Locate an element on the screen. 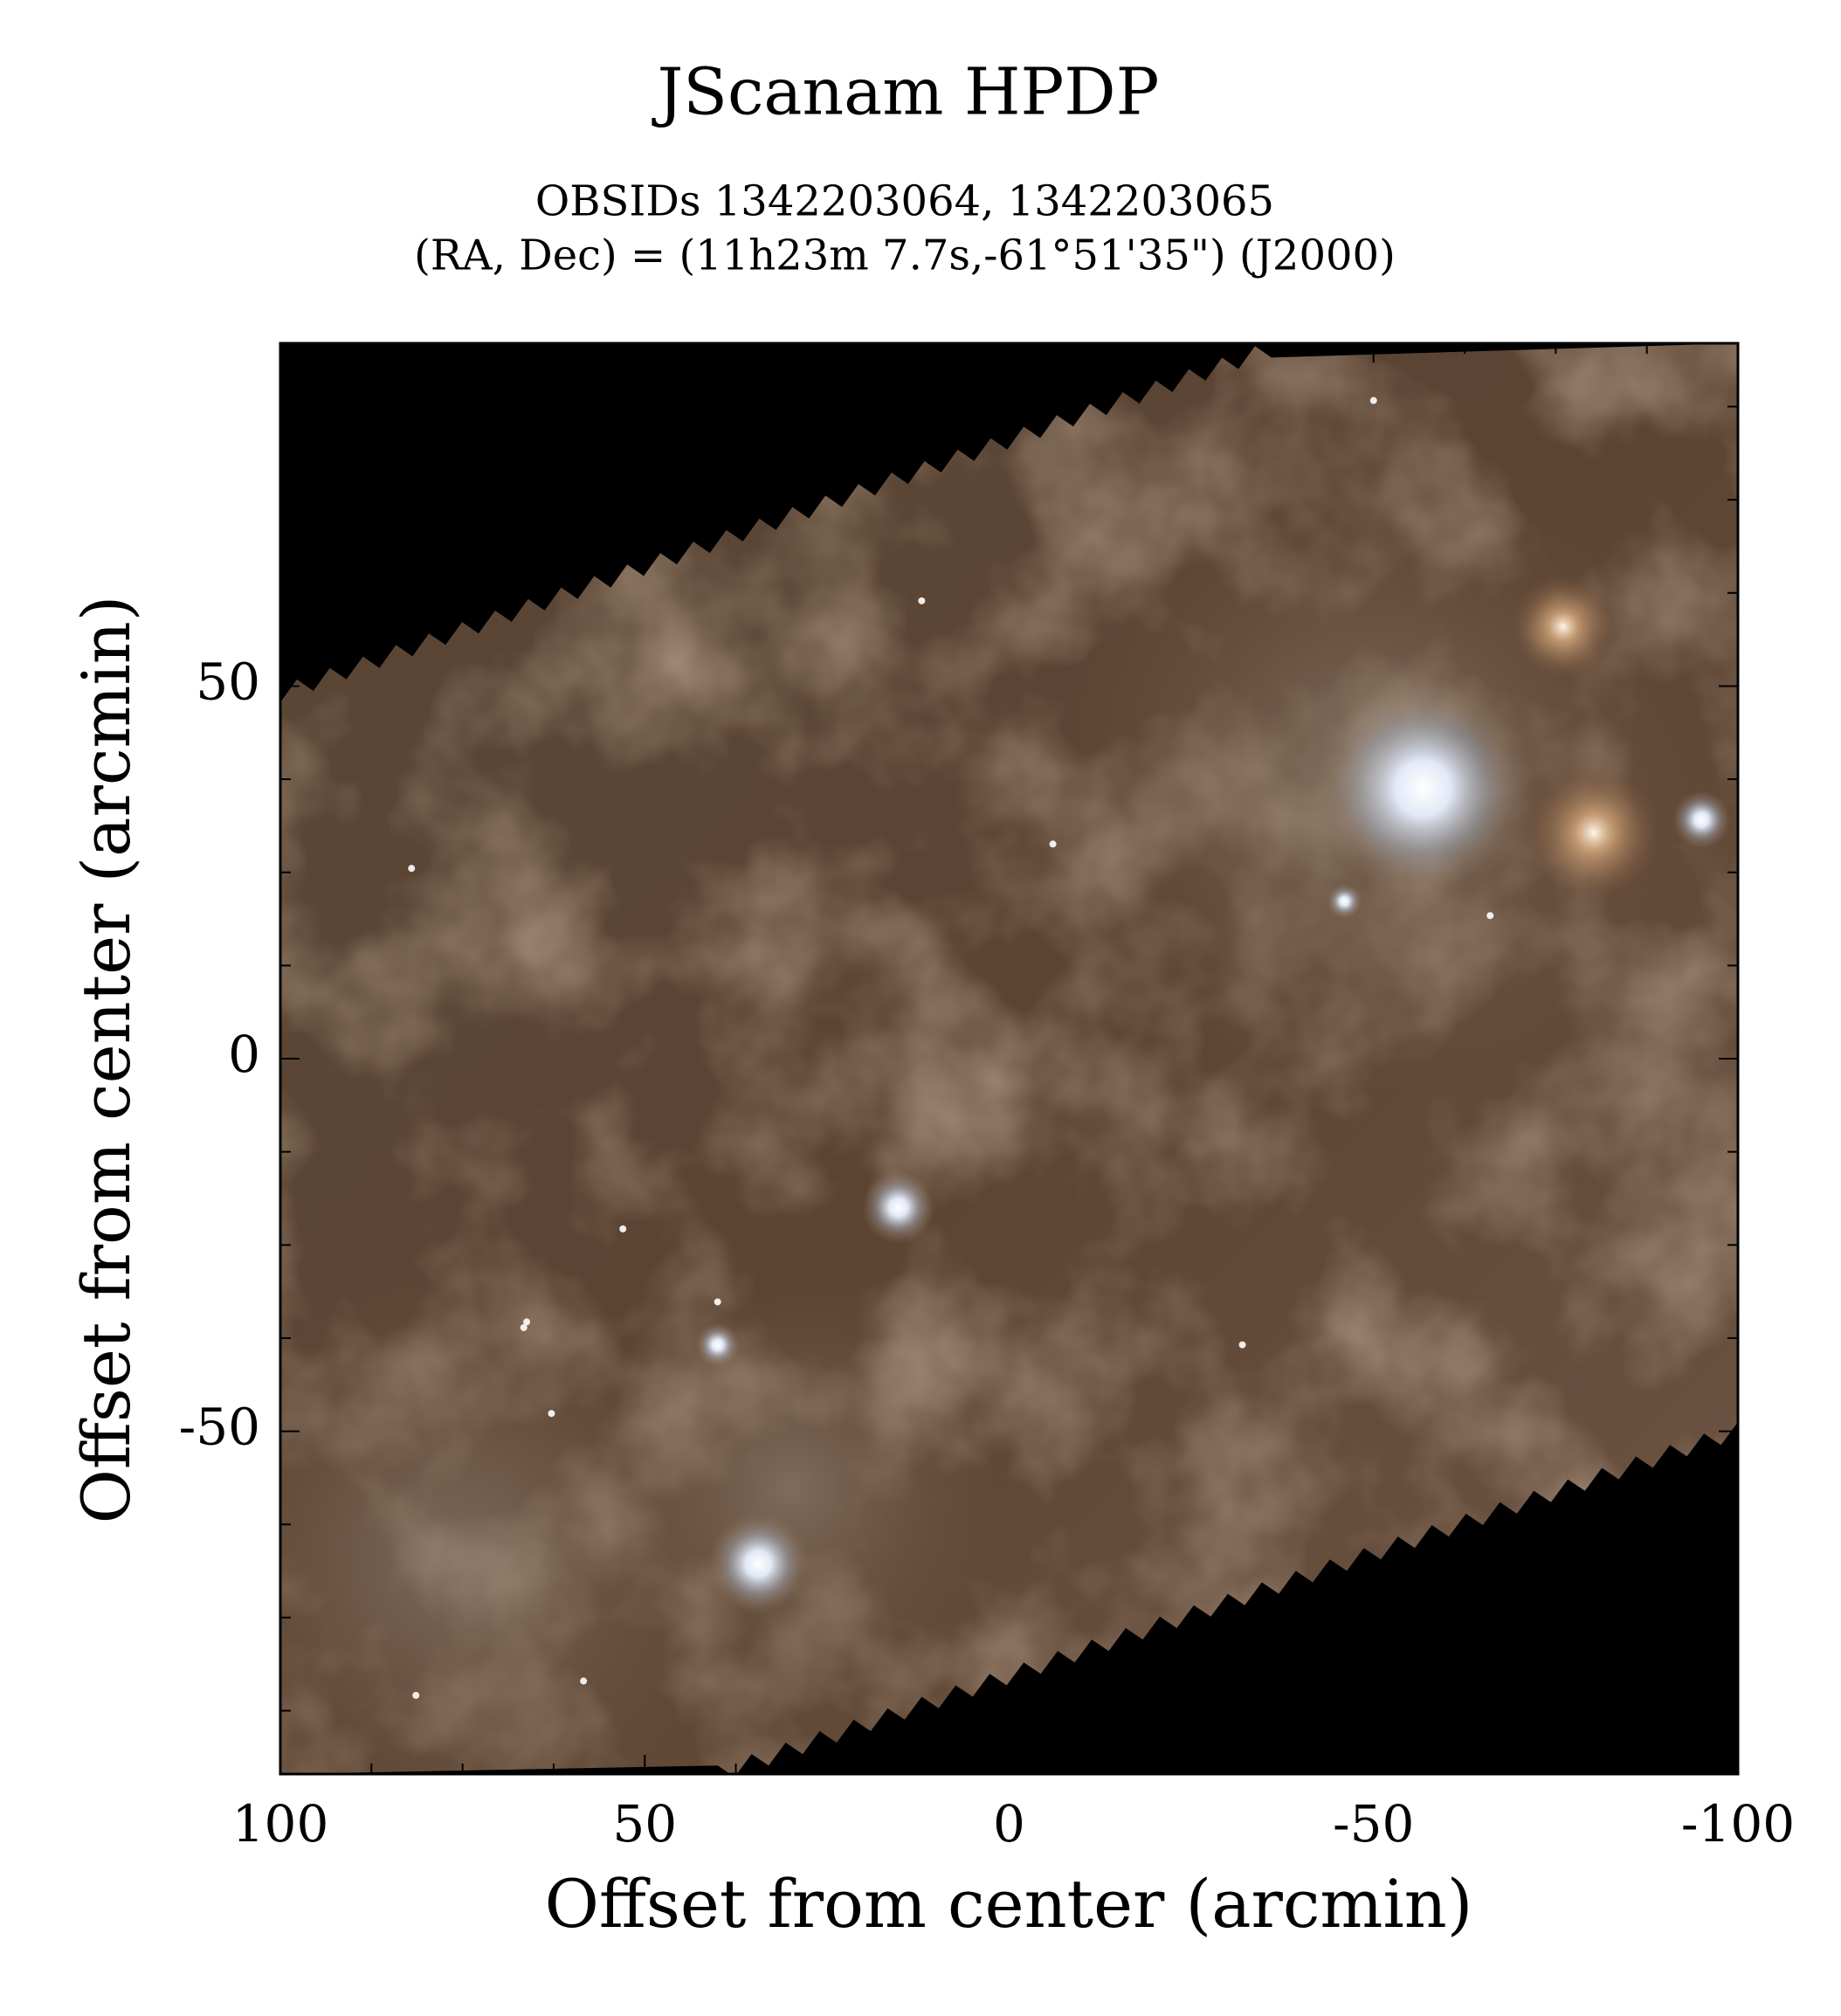 This screenshot has height=2016, width=1841. x-tick-label: 0 is located at coordinates (1009, 1824).